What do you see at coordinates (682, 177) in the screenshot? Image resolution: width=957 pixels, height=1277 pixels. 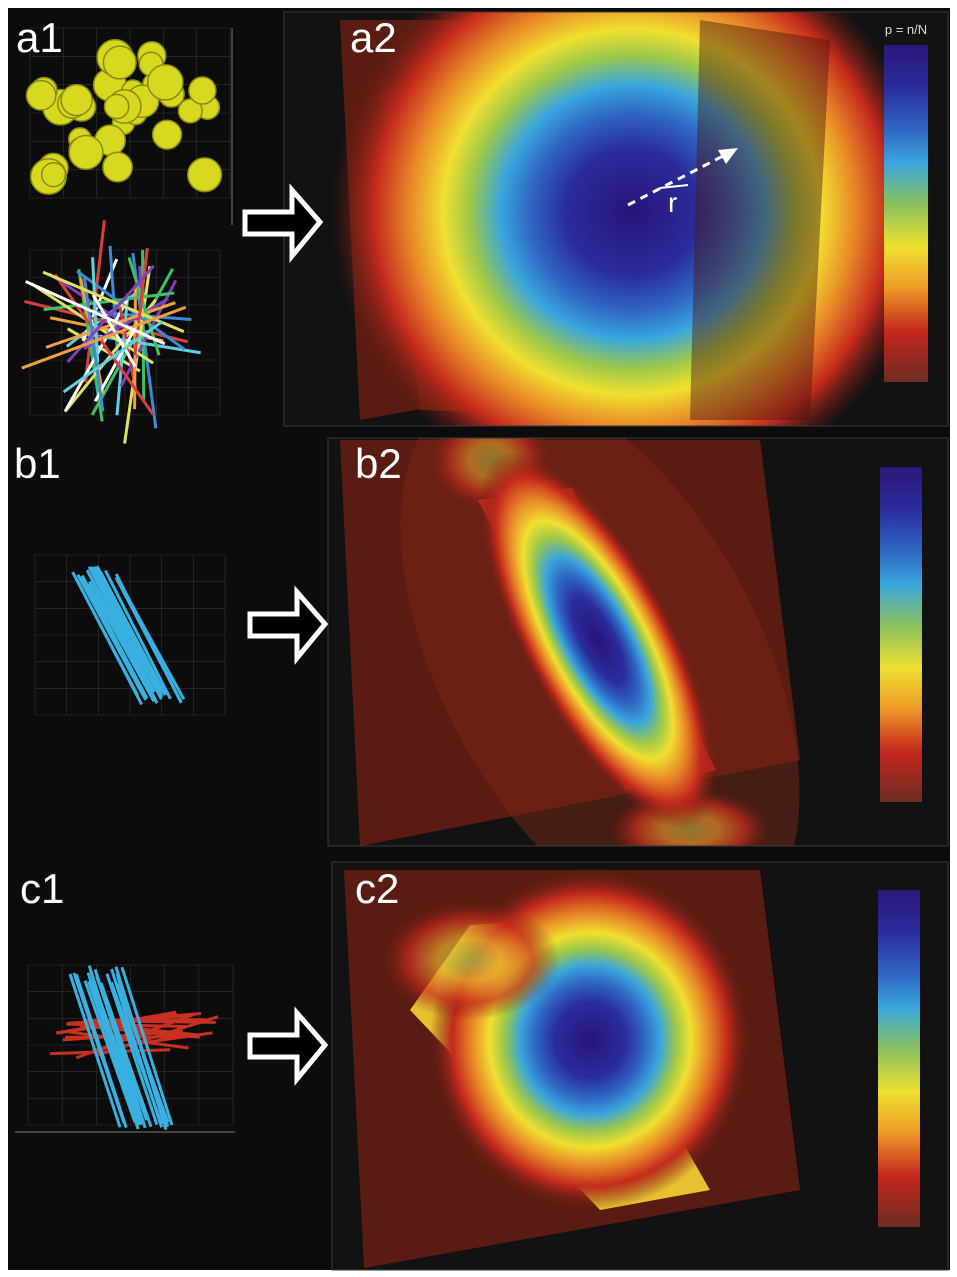 I see `vector-r` at bounding box center [682, 177].